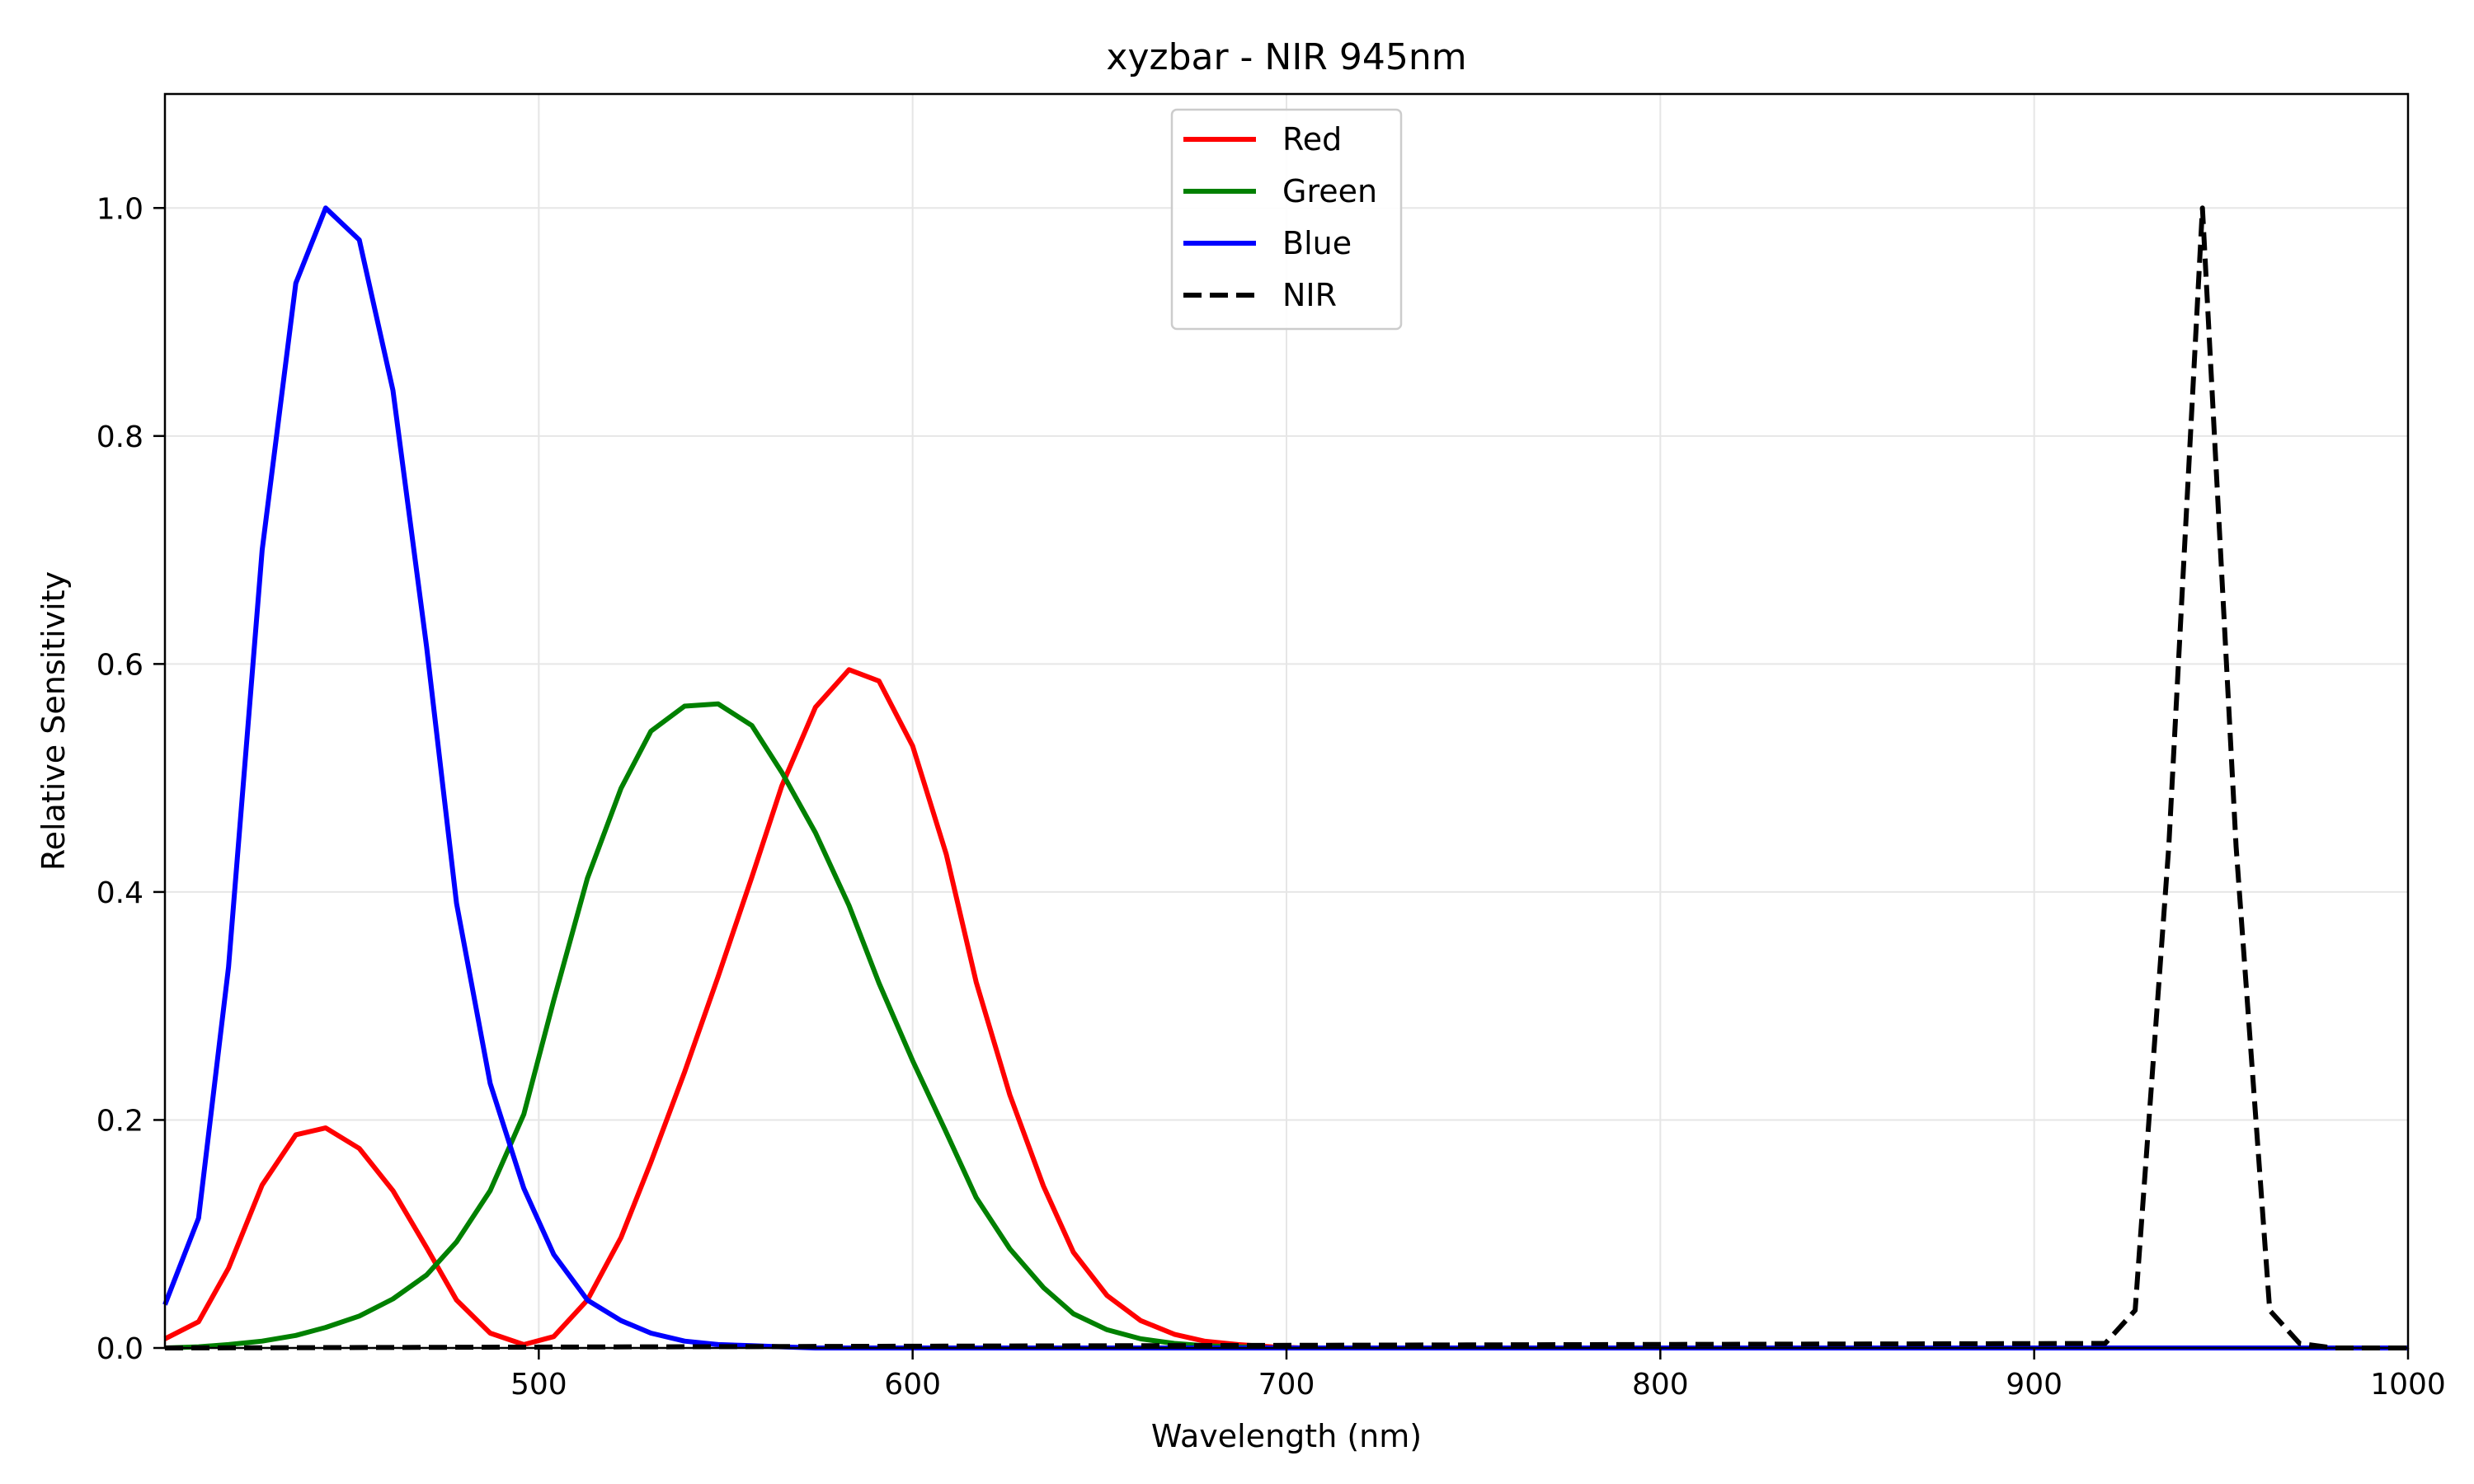 The height and width of the screenshot is (1484, 2474). What do you see at coordinates (1286, 1436) in the screenshot?
I see `x-axis-label: Wavelength (nm)` at bounding box center [1286, 1436].